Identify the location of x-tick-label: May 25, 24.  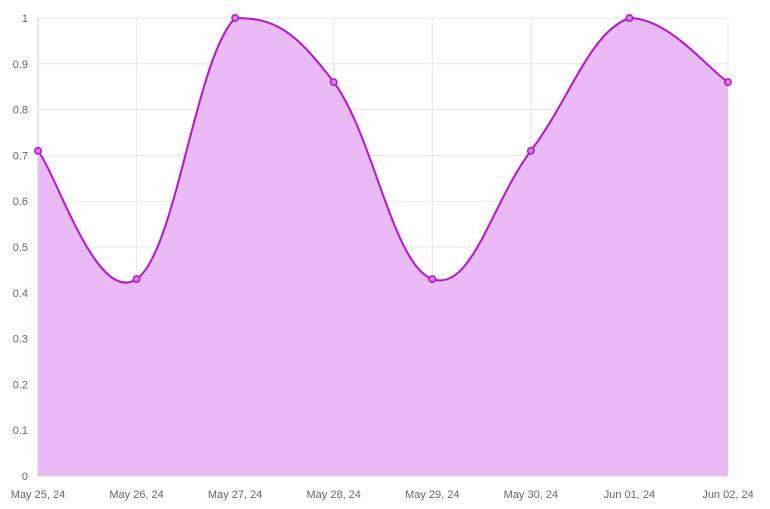
(38, 495).